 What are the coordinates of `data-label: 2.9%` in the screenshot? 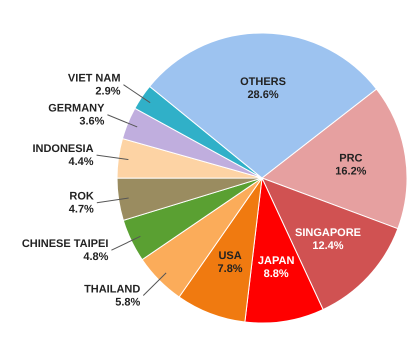 It's located at (108, 92).